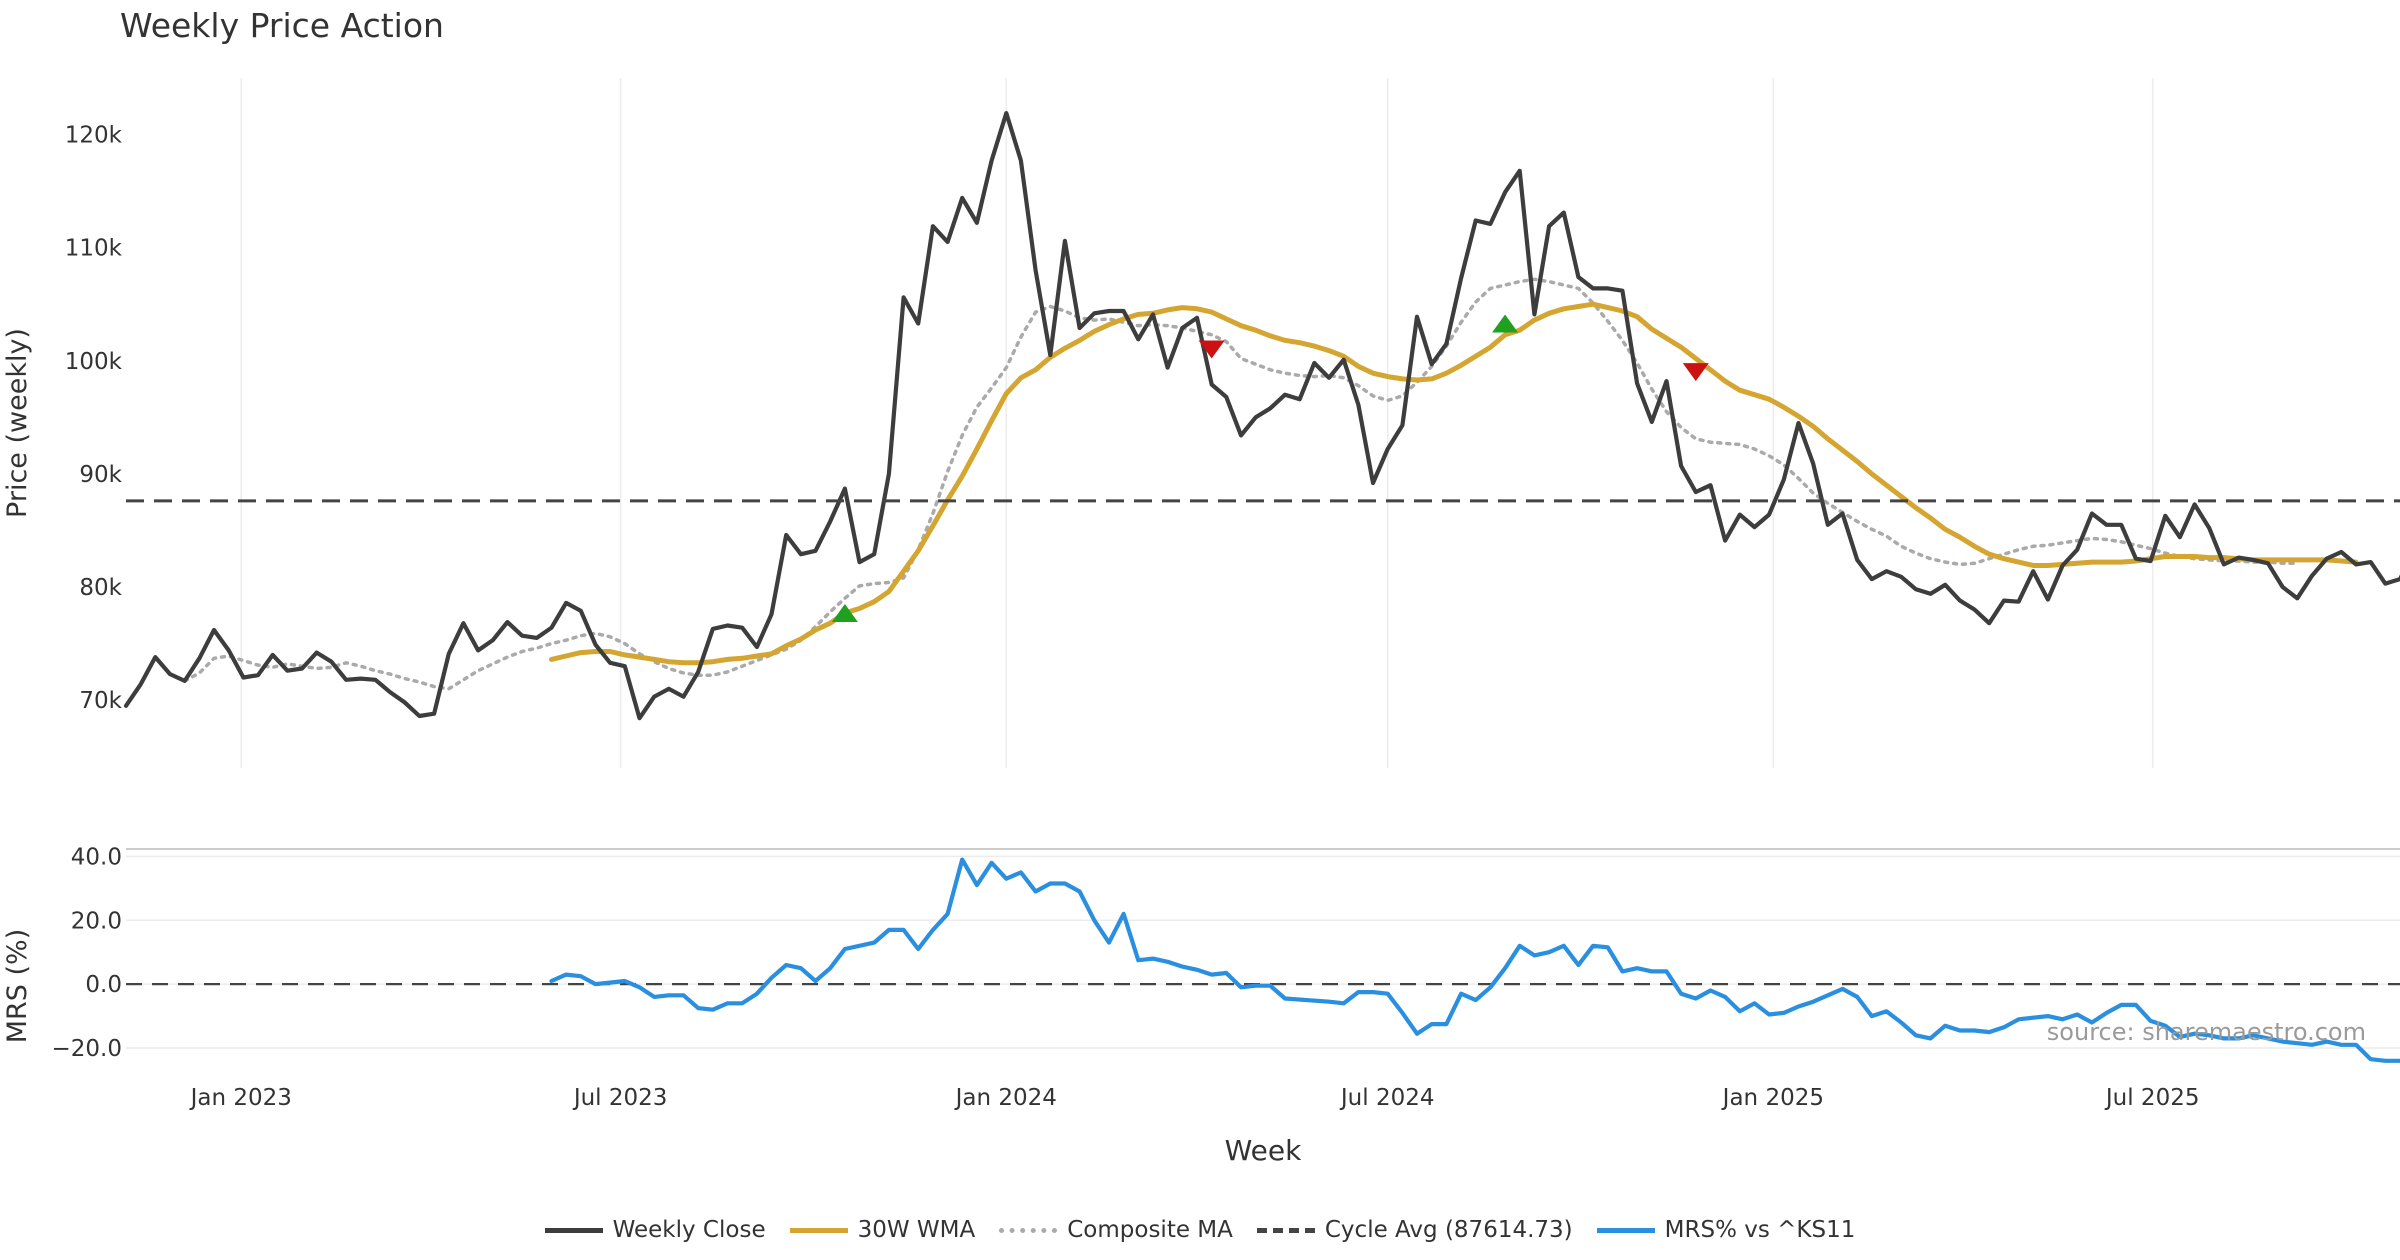 The image size is (2400, 1260). What do you see at coordinates (282, 25) in the screenshot?
I see `chart-title: Weekly Price Action` at bounding box center [282, 25].